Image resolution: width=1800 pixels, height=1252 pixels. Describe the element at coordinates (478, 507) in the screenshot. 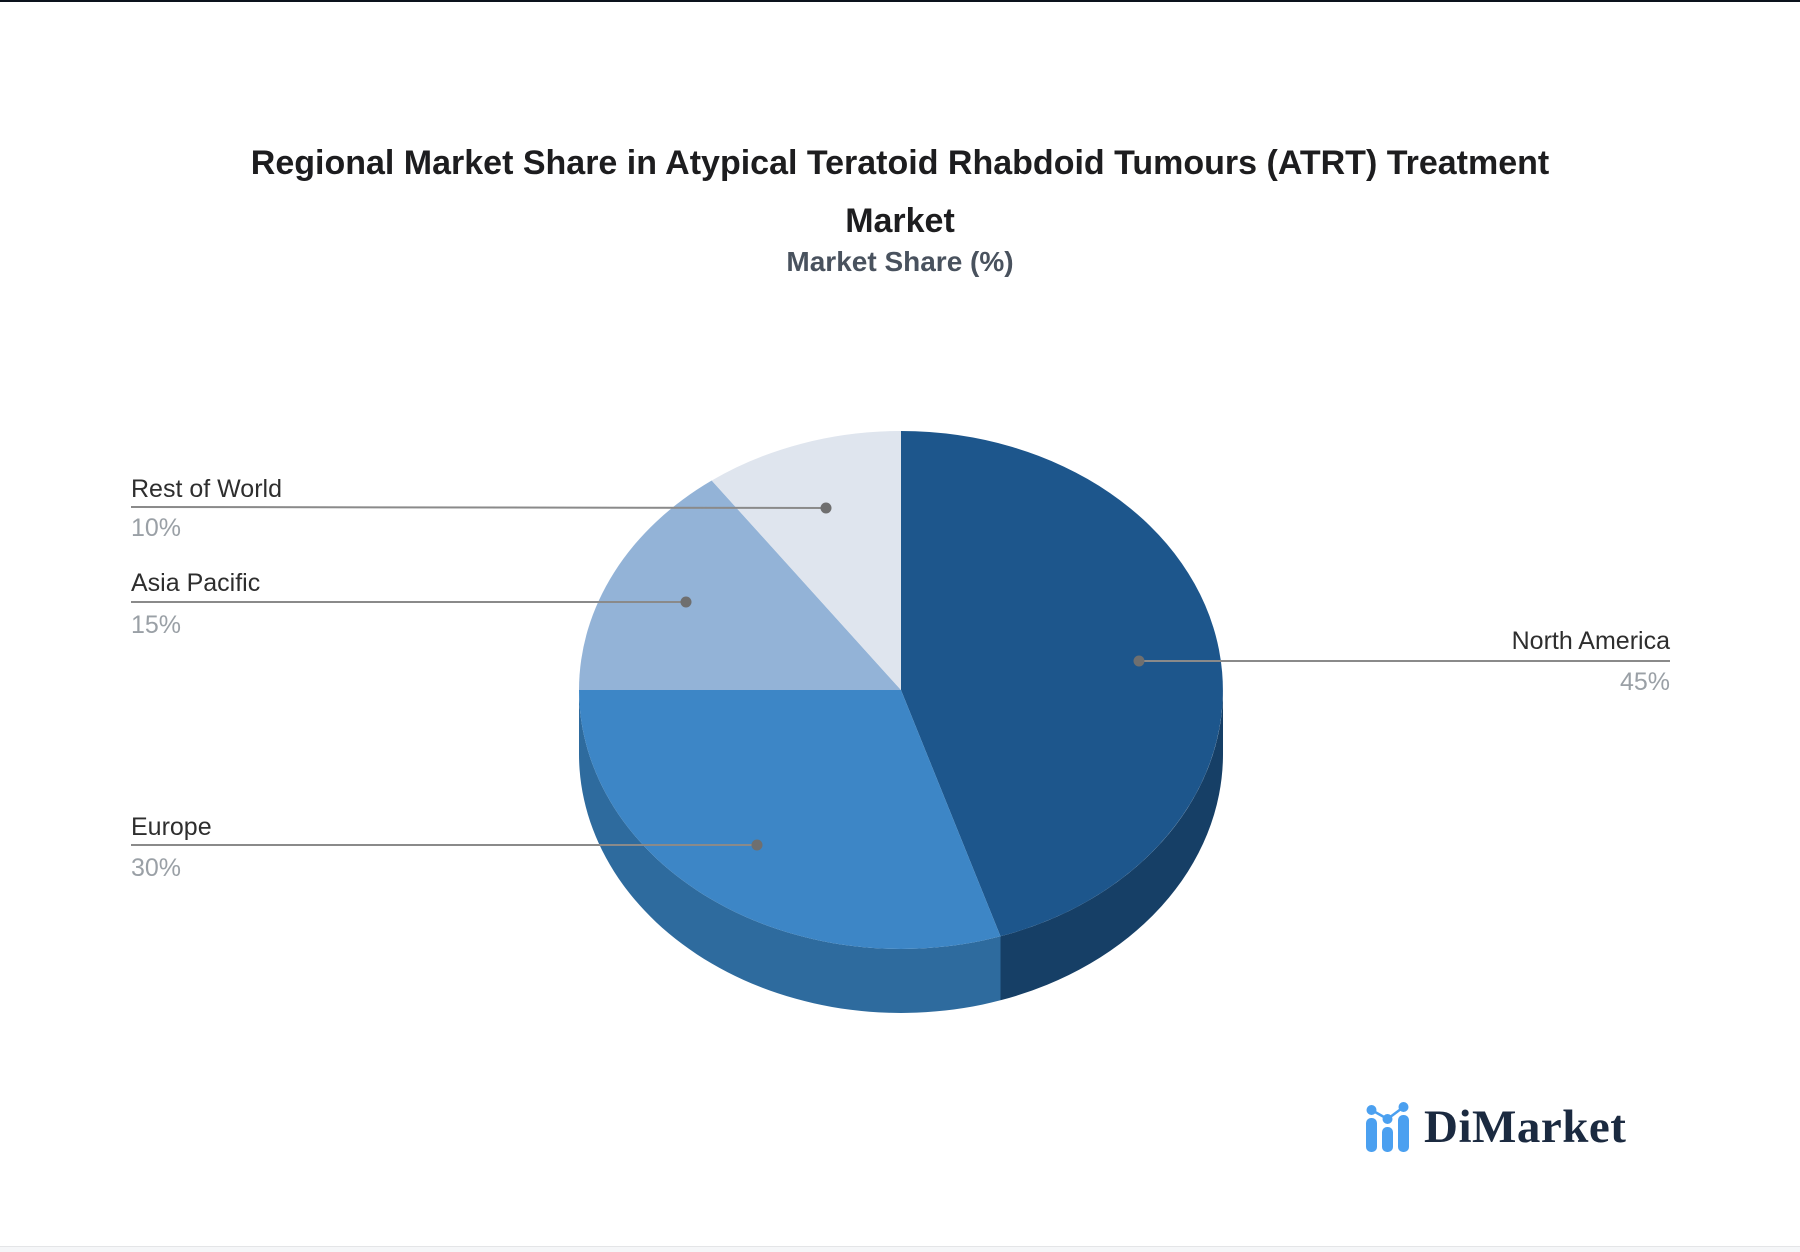

I see `leader-line-rest-of-world` at that location.